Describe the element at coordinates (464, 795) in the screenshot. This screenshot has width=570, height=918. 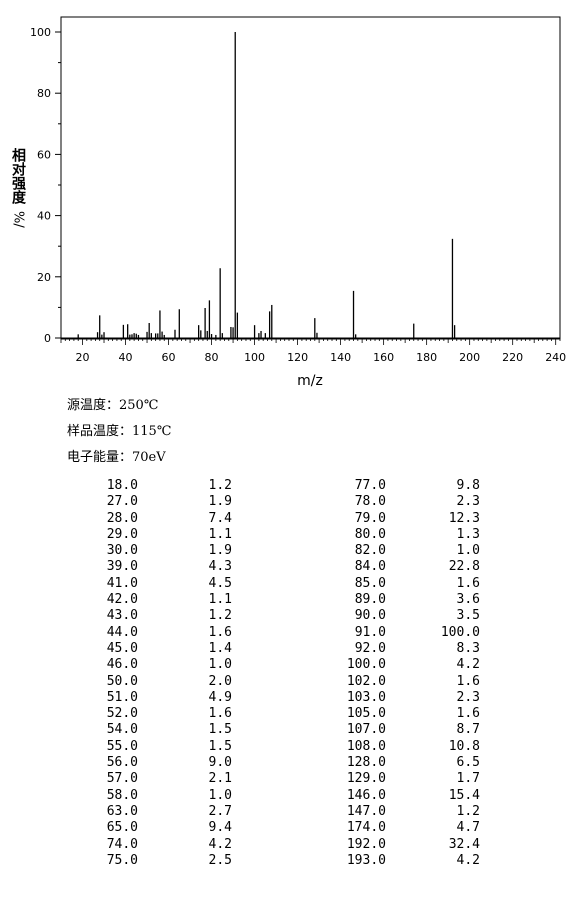
I see `intensity-value: 15.4` at that location.